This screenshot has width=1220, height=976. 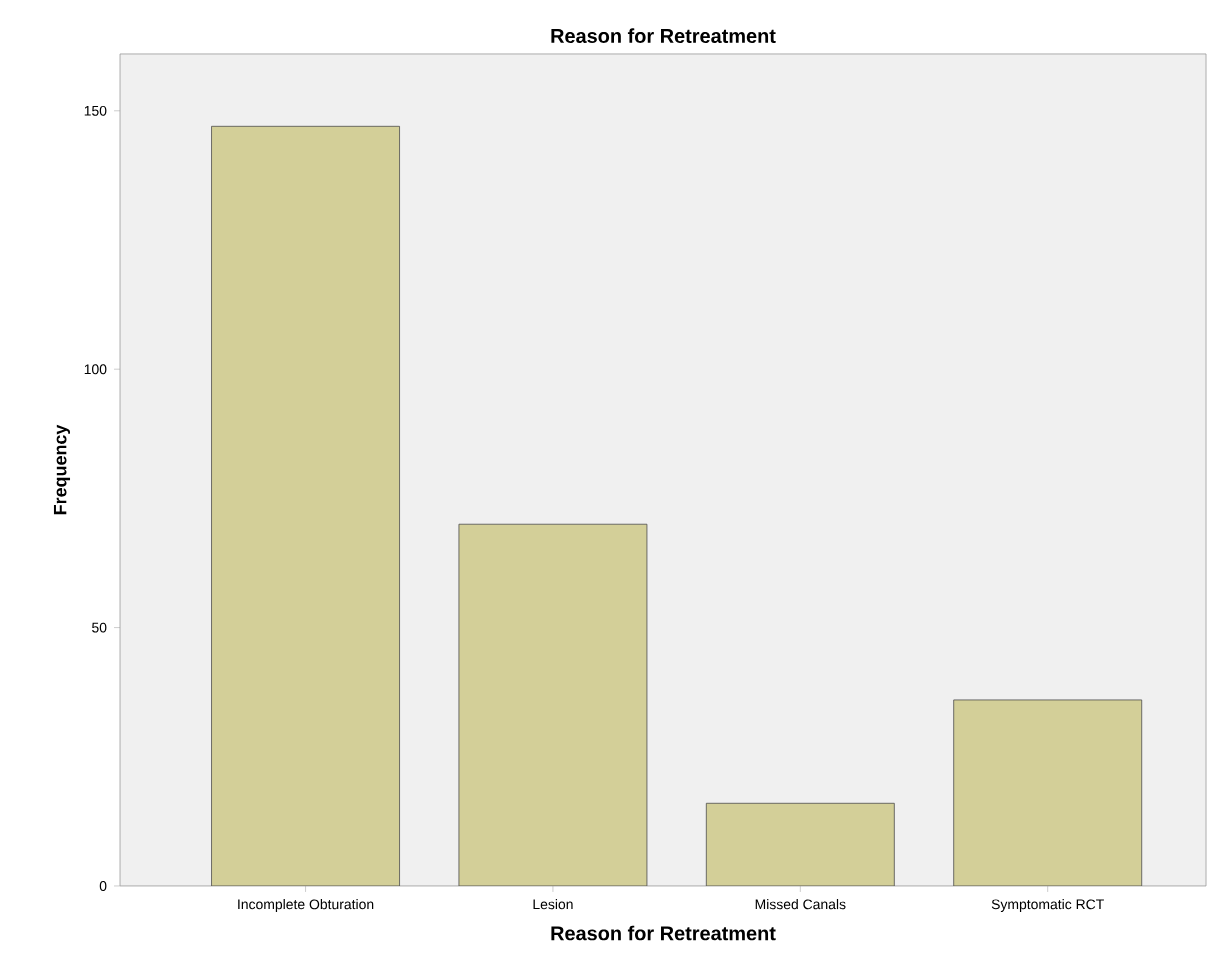 I want to click on y-axis-title: Frequency, so click(x=62, y=469).